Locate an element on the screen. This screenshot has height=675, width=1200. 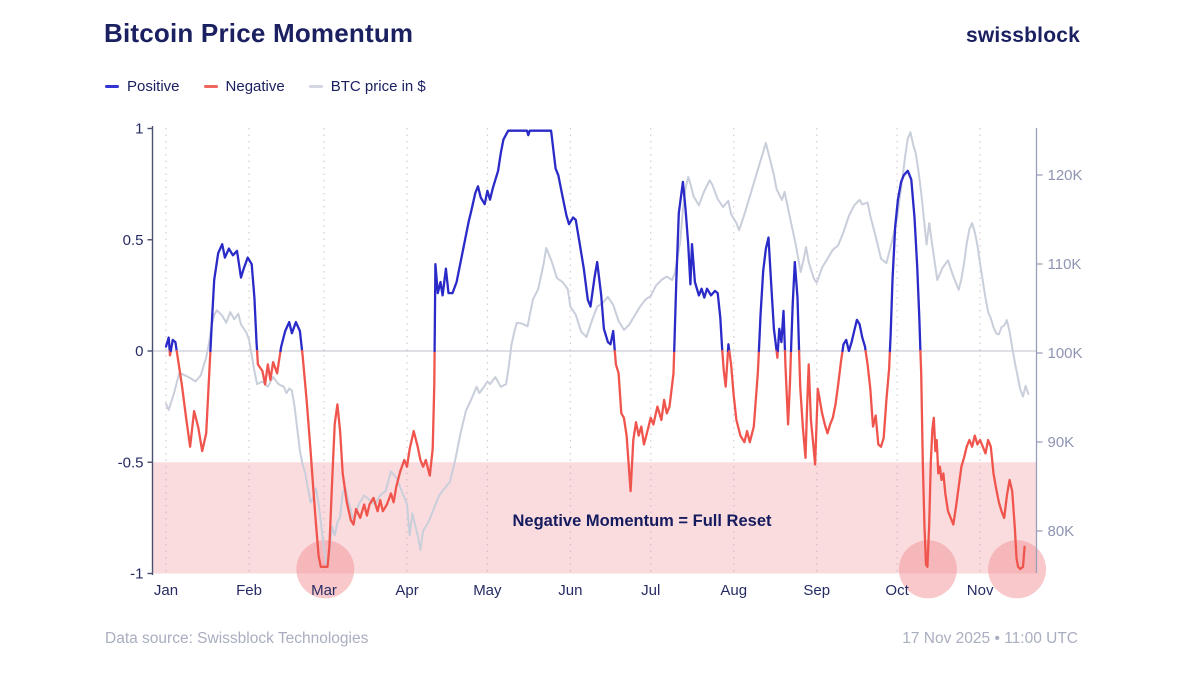
right-axis-label: 80K is located at coordinates (1061, 531).